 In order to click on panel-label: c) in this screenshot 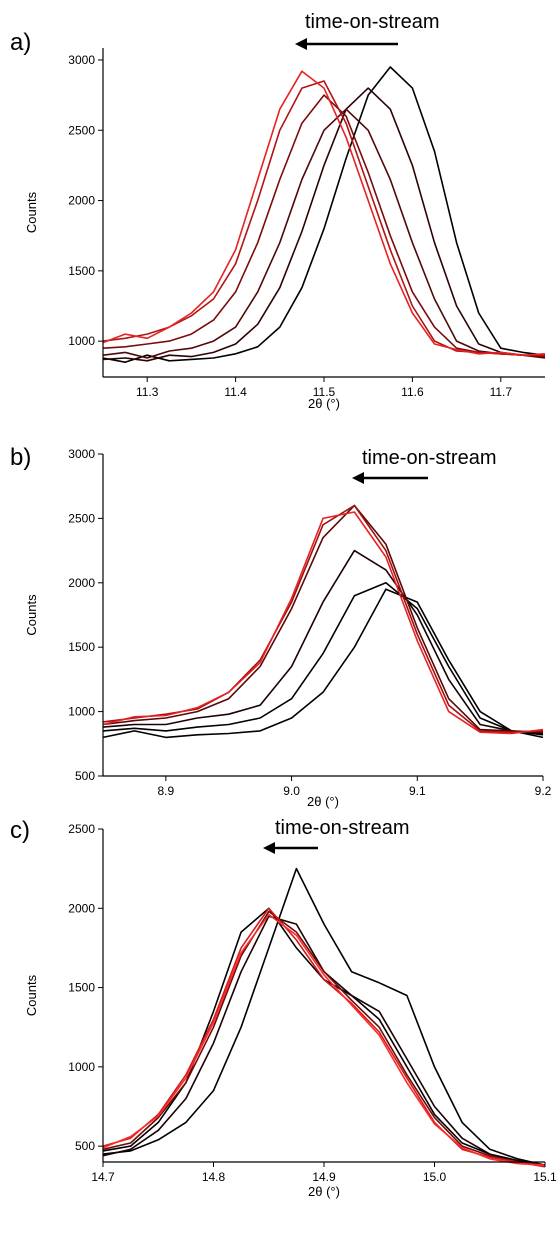, I will do `click(20, 830)`.